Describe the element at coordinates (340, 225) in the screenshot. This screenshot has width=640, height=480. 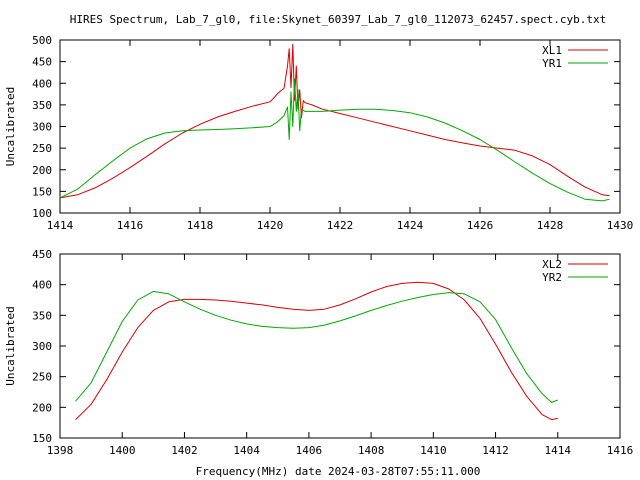
I see `x-tick-label: 1422` at that location.